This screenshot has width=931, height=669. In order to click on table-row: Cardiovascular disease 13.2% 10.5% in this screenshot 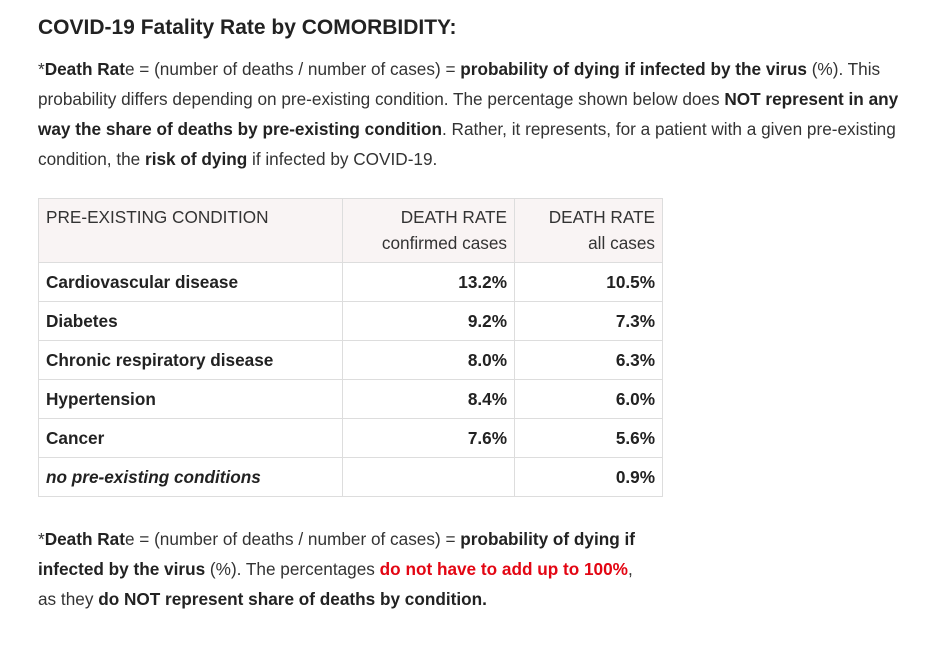, I will do `click(350, 282)`.